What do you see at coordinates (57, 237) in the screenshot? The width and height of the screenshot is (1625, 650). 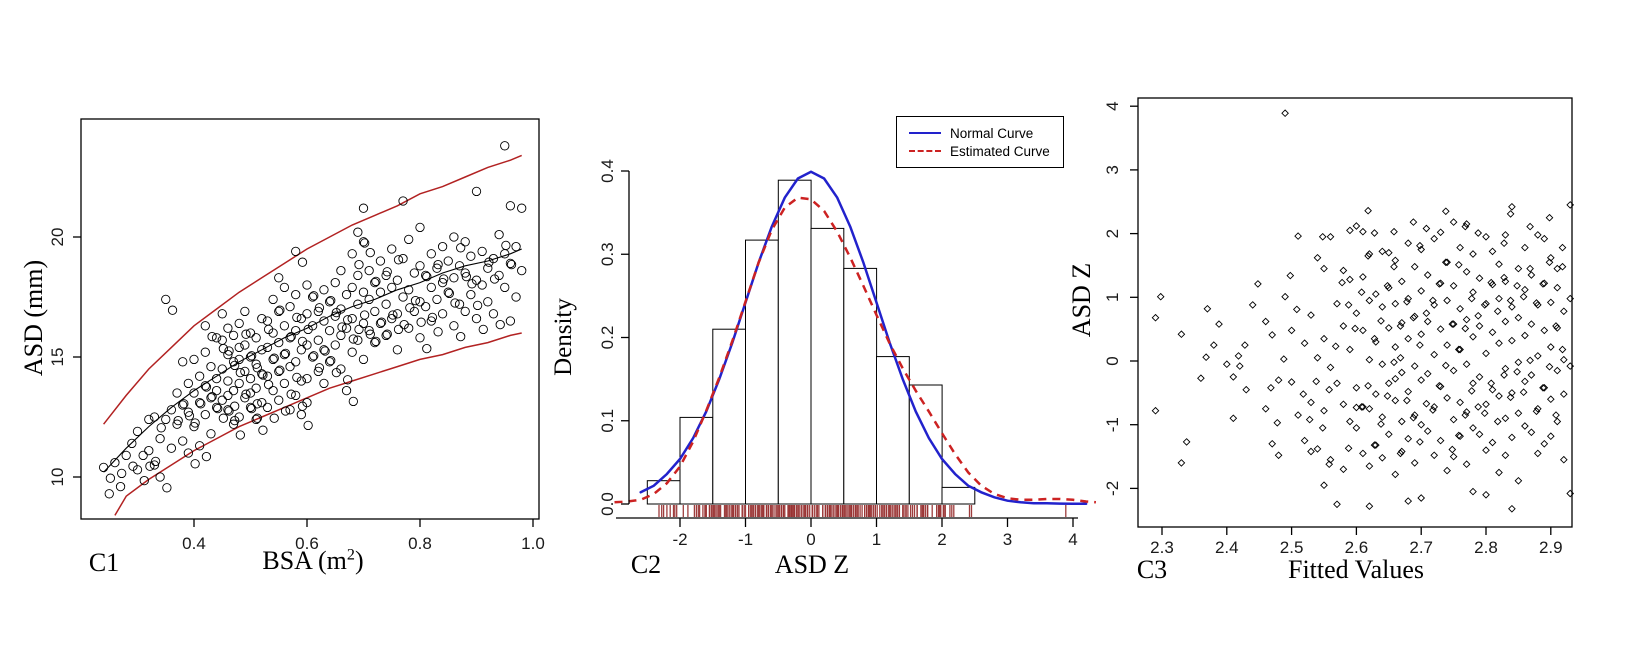 I see `svg-text: 20` at bounding box center [57, 237].